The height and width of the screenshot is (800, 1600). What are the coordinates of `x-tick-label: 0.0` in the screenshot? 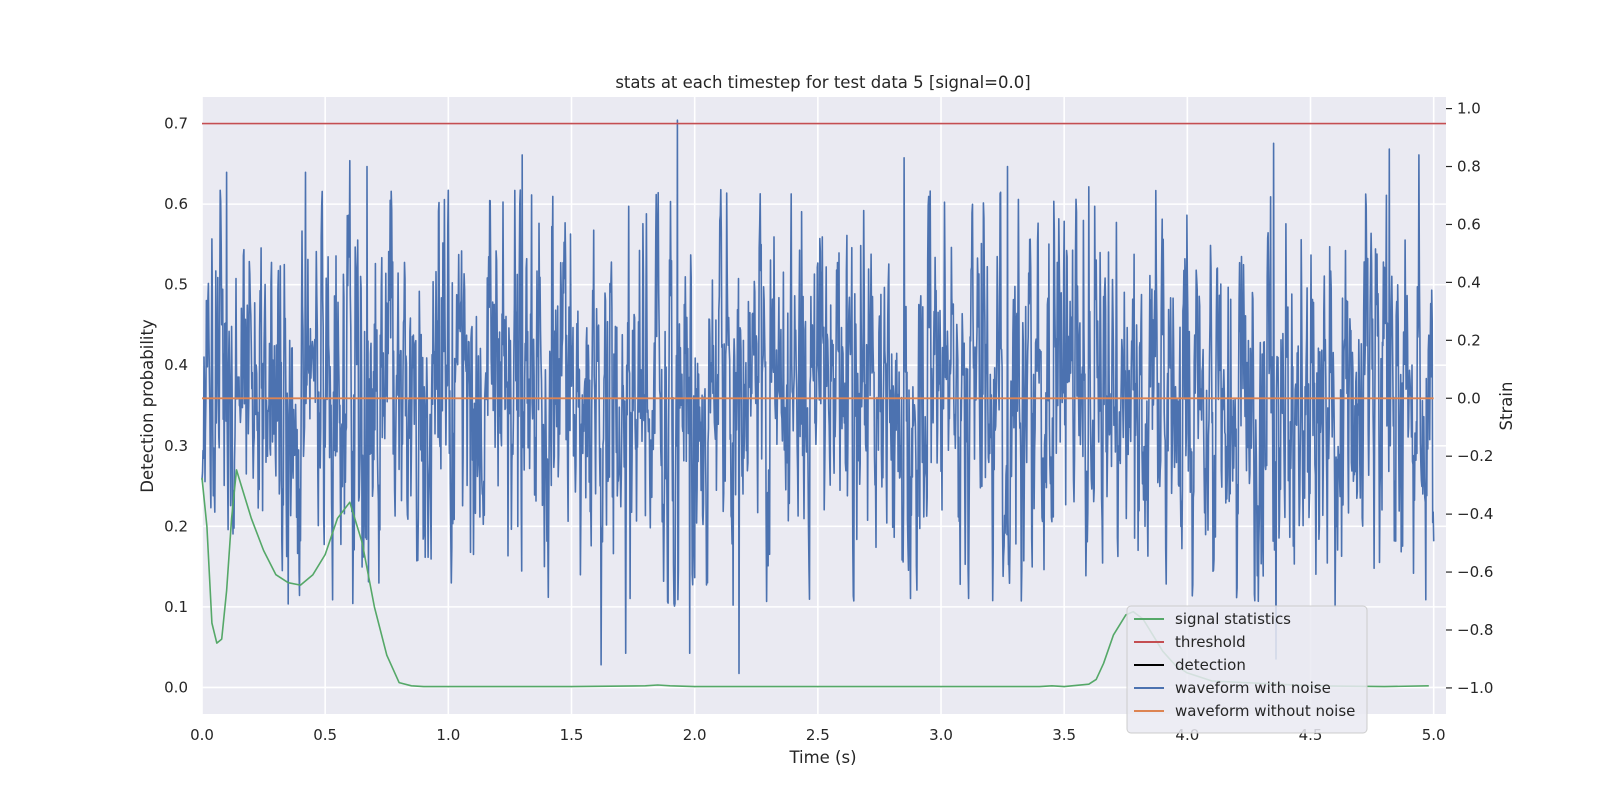 It's located at (202, 735).